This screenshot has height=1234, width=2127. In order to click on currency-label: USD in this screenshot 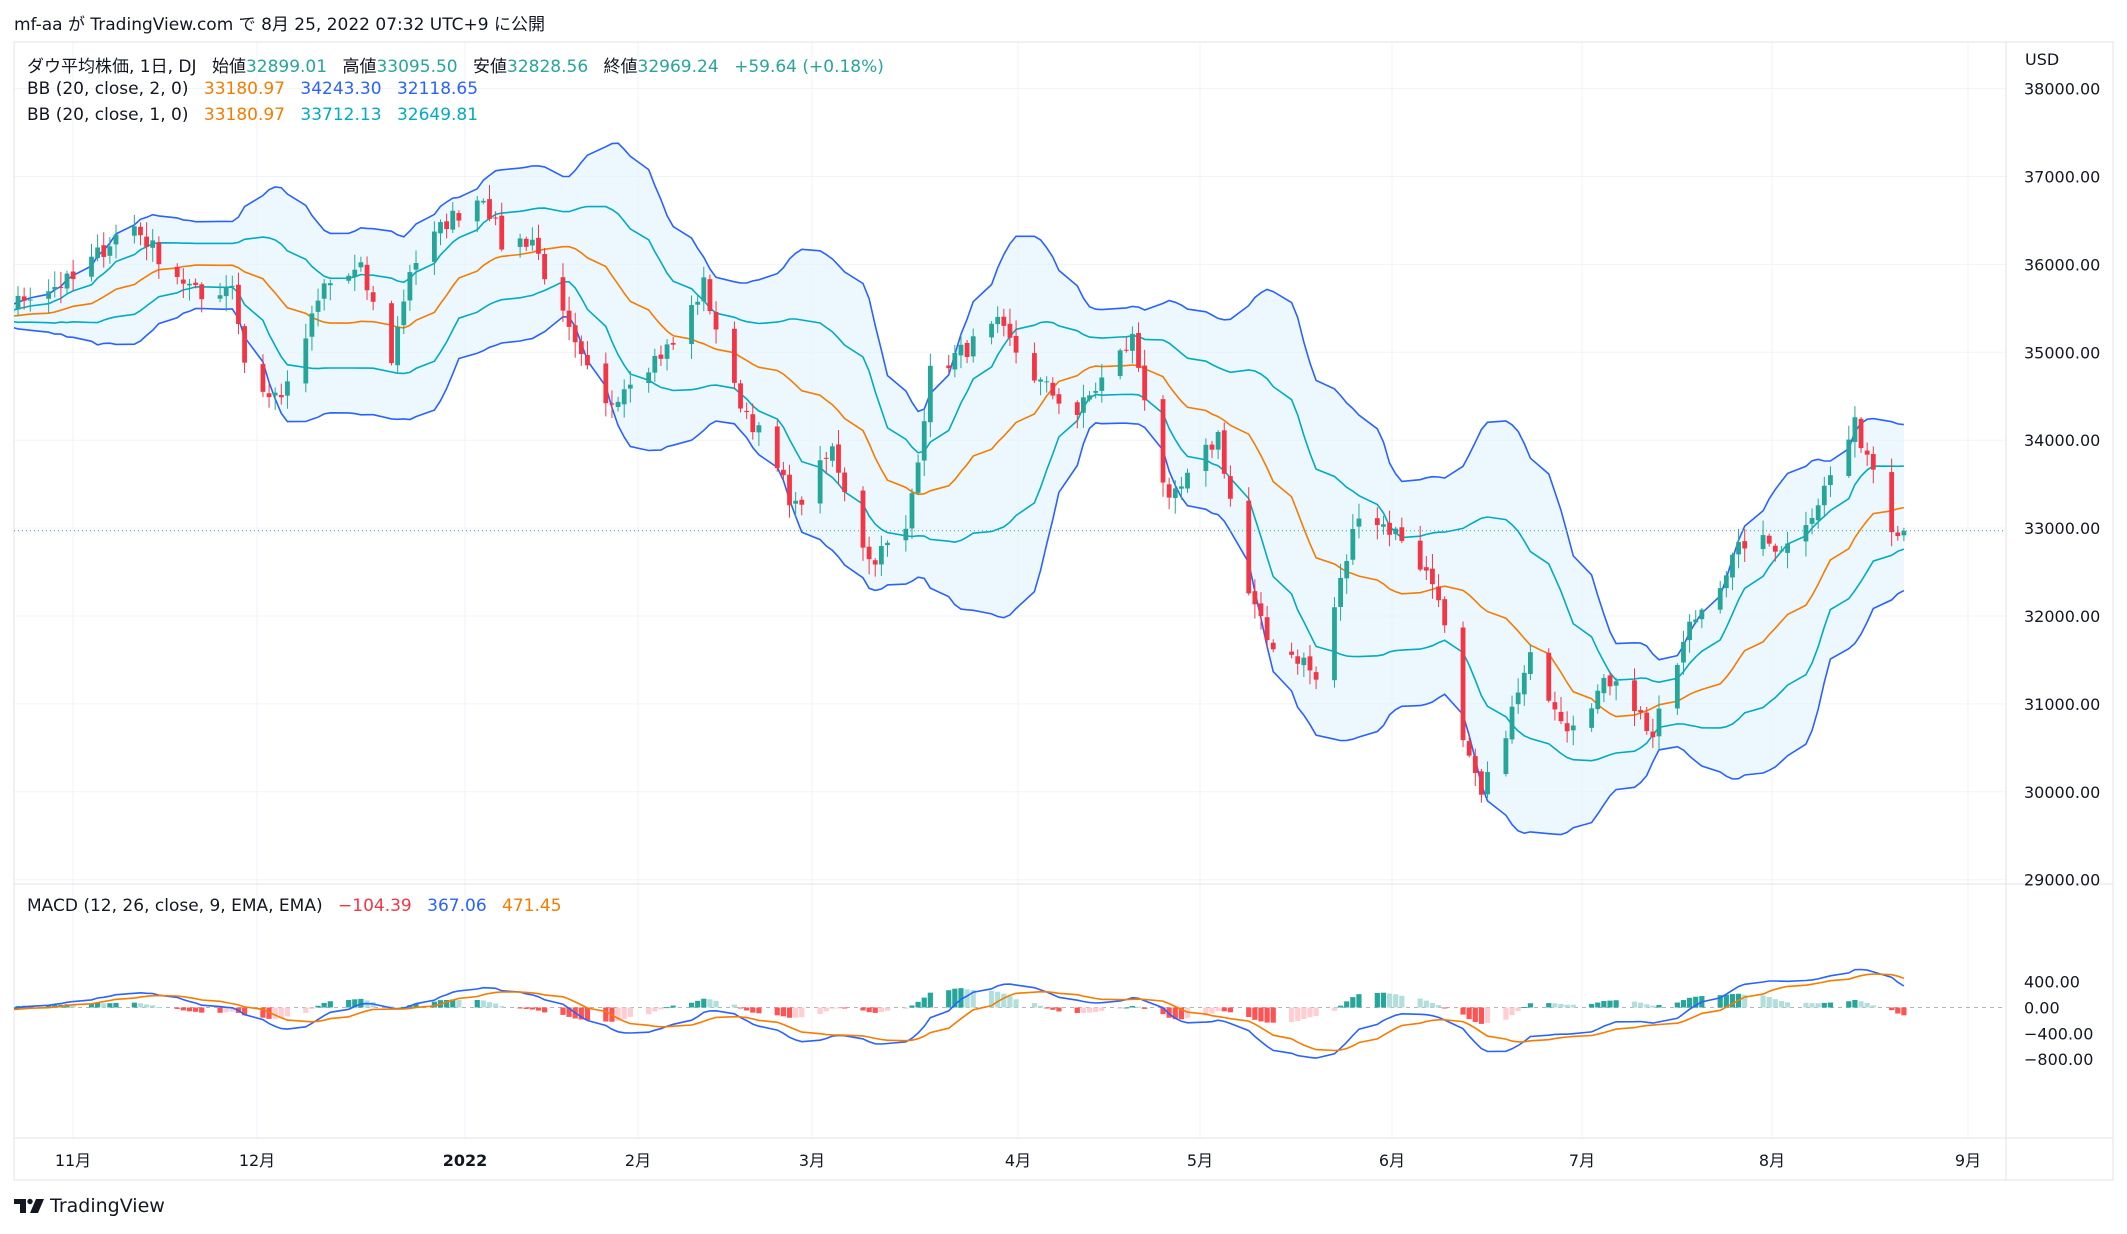, I will do `click(2042, 59)`.